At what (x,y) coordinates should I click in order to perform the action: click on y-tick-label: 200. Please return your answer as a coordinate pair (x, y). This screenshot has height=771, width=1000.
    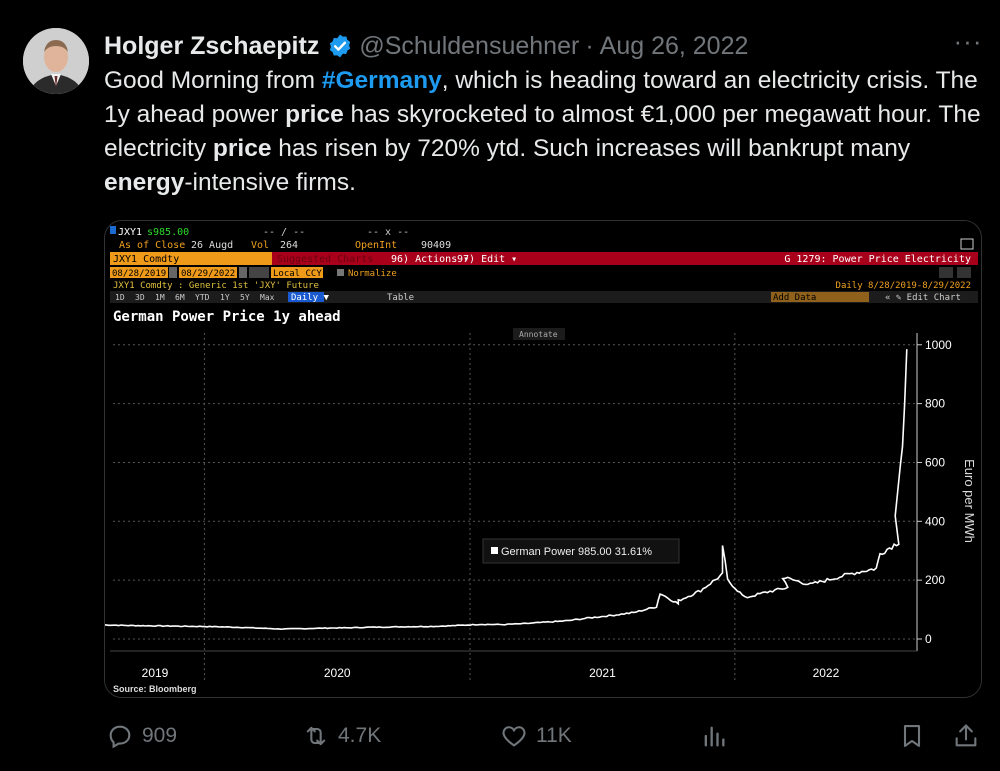
    Looking at the image, I should click on (935, 580).